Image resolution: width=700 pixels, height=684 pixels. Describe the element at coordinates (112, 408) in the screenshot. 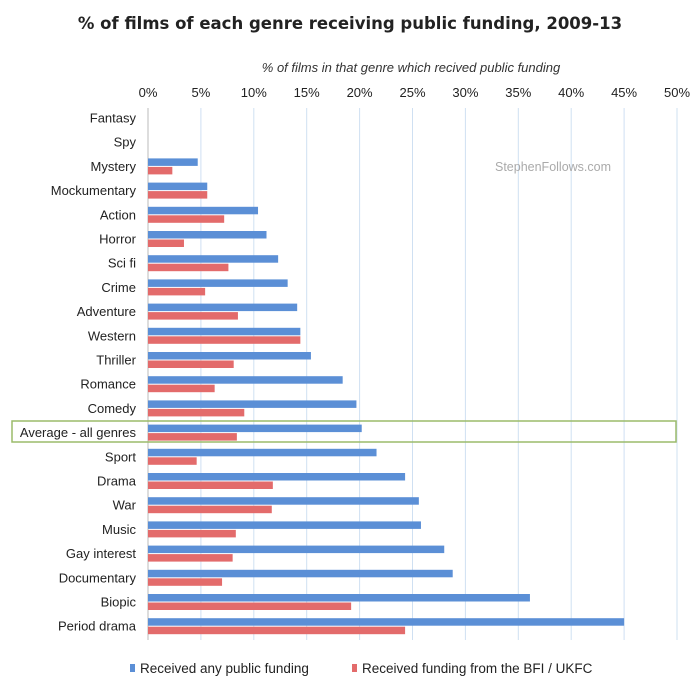

I see `category-label: Comedy` at that location.